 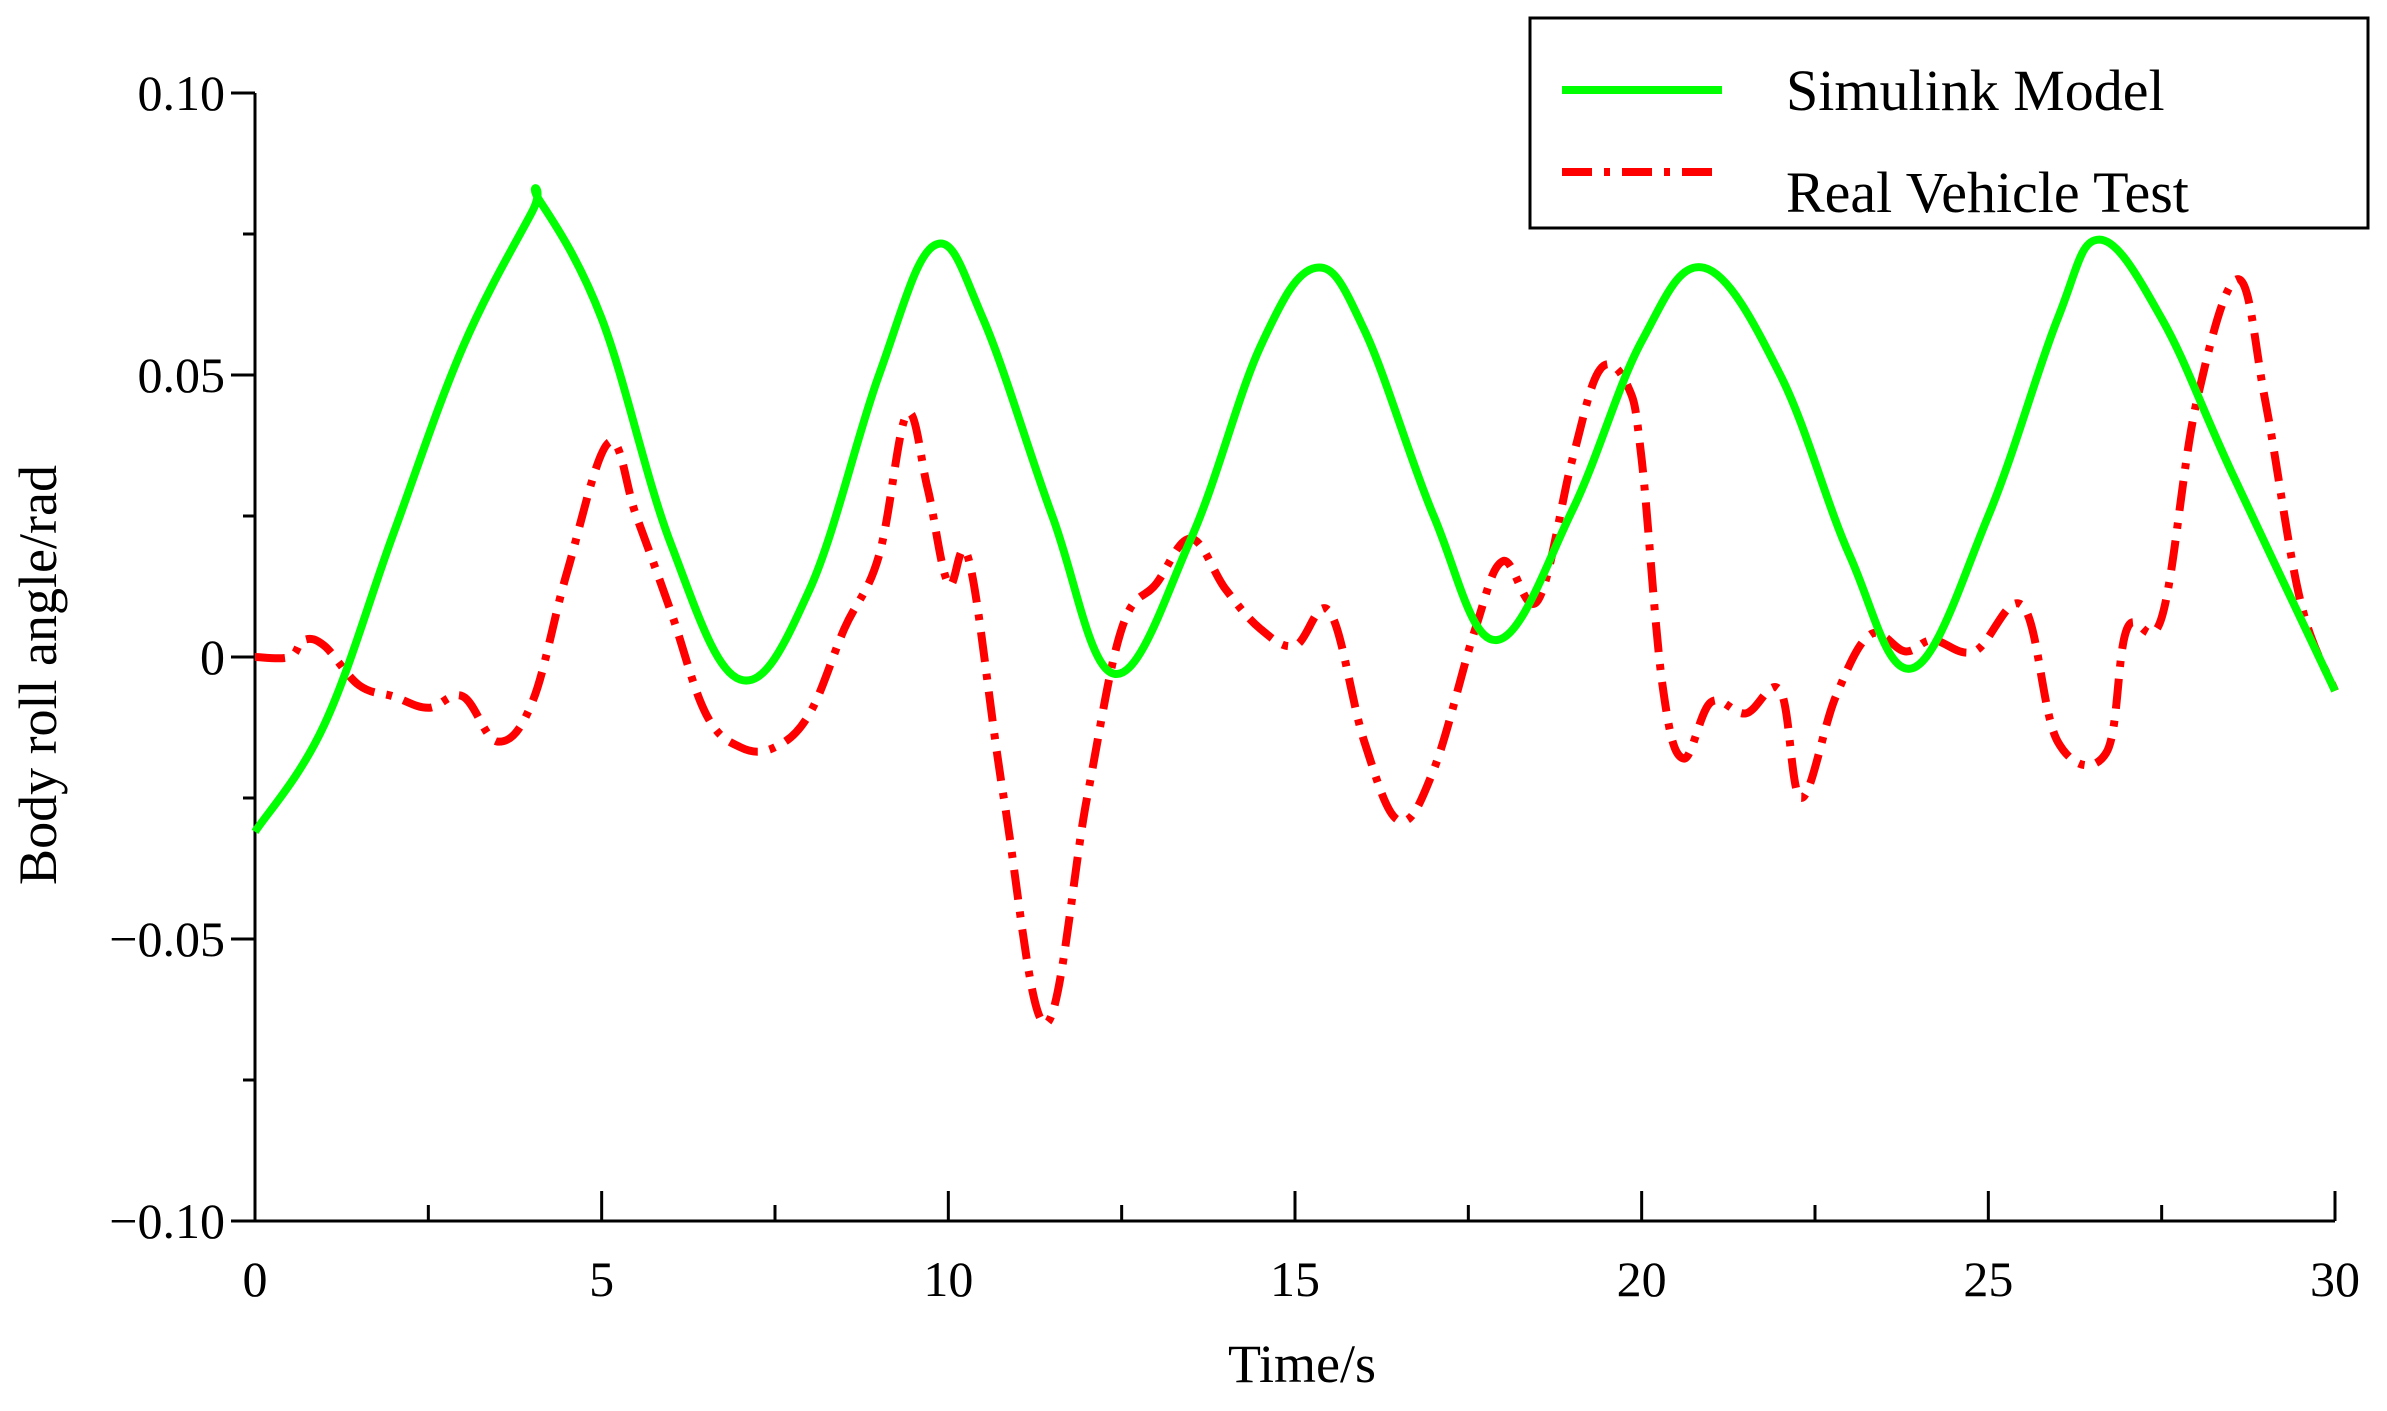 I want to click on legend-box, so click(x=1949, y=123).